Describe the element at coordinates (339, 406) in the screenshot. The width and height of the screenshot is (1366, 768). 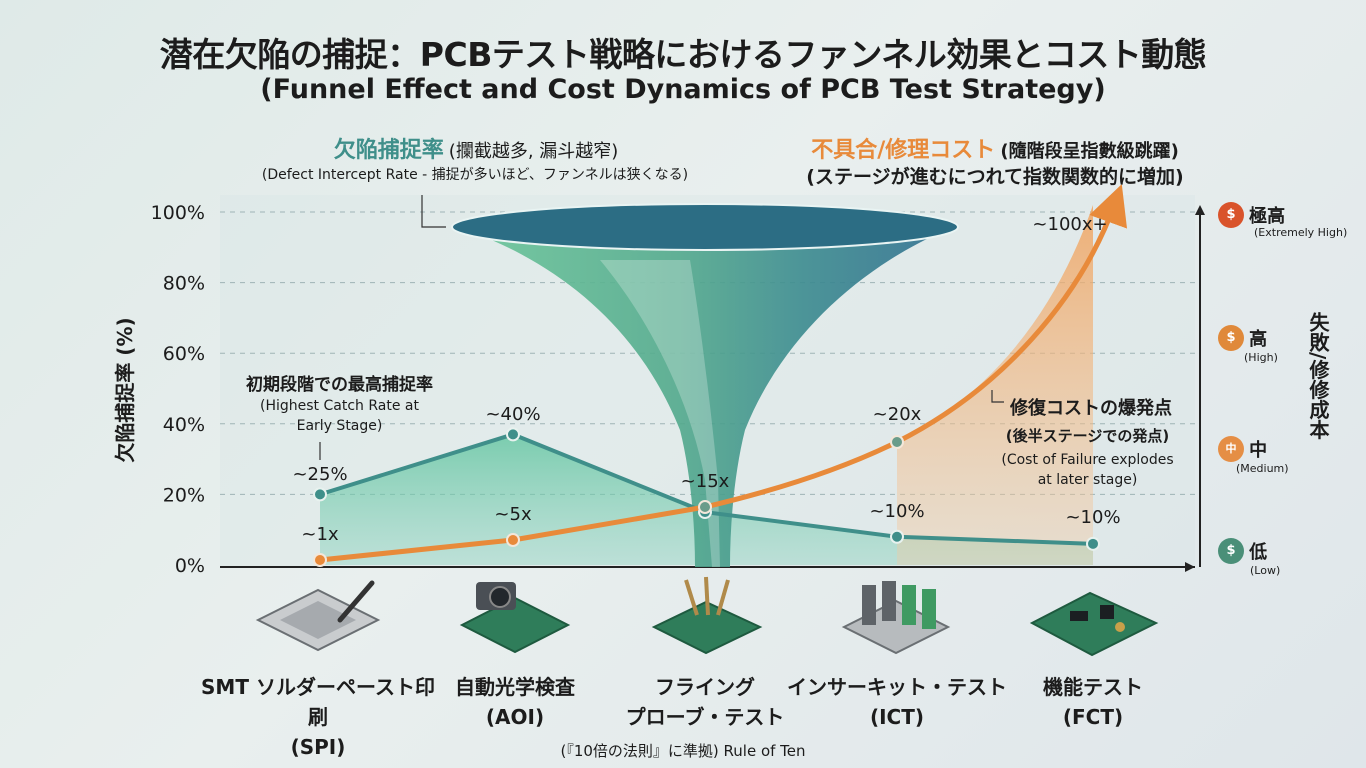
I see `early-stage-annotation-en-1: (Highest Catch Rate at` at that location.